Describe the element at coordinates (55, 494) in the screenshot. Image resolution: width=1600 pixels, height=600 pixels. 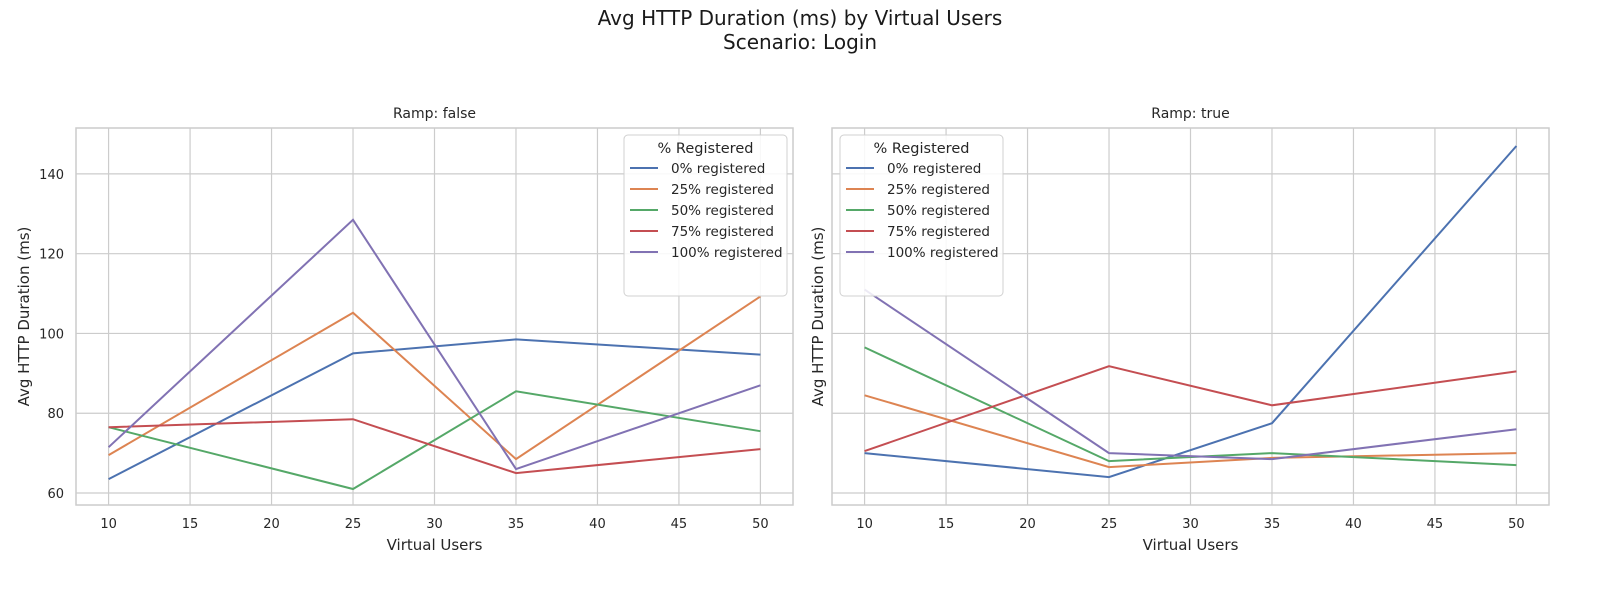
I see `y-tick-label: 60` at that location.